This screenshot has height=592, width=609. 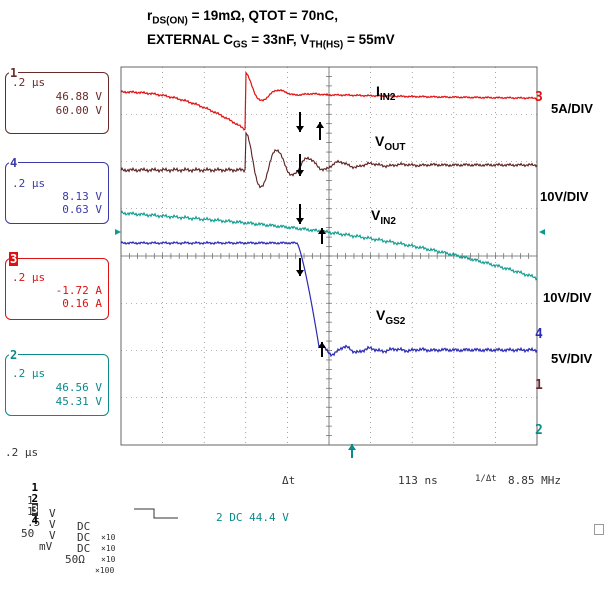 I want to click on scale-label-vout: 10V/DIV, so click(x=564, y=196).